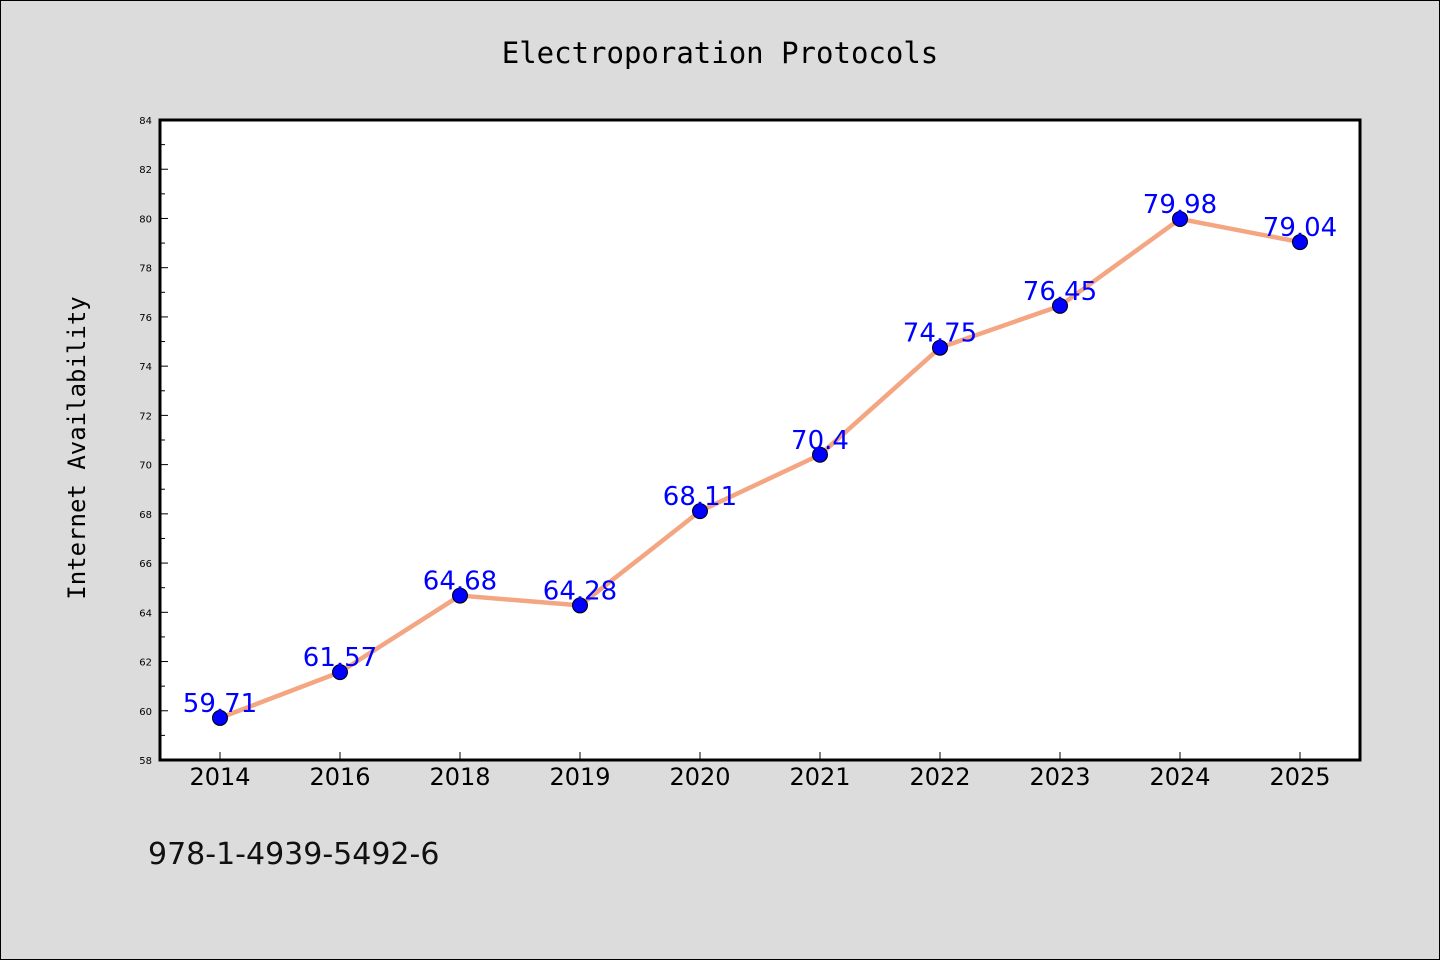 The height and width of the screenshot is (960, 1440). Describe the element at coordinates (720, 53) in the screenshot. I see `chart-title: Electroporation Protocols` at that location.